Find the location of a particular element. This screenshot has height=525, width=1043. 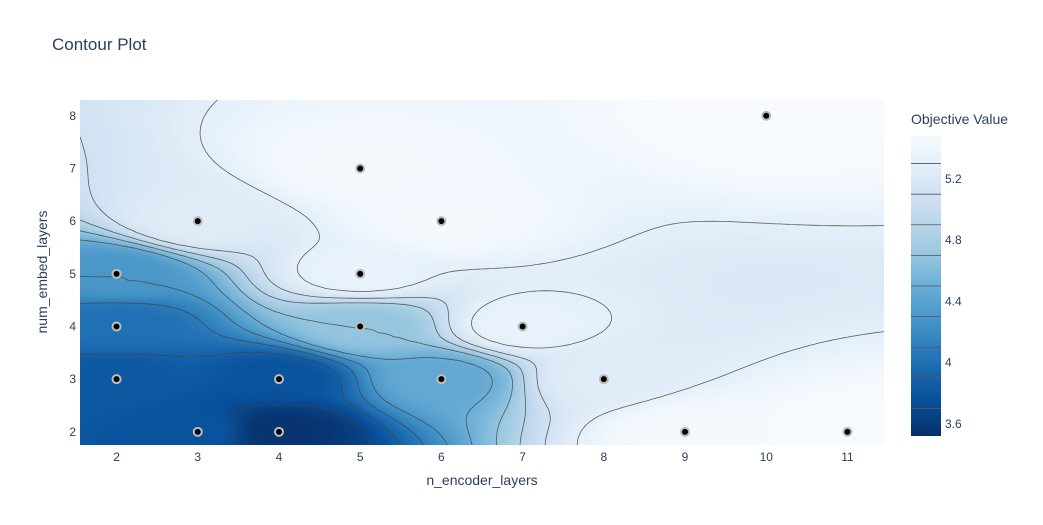

y-tick-label: 3 is located at coordinates (72, 379).